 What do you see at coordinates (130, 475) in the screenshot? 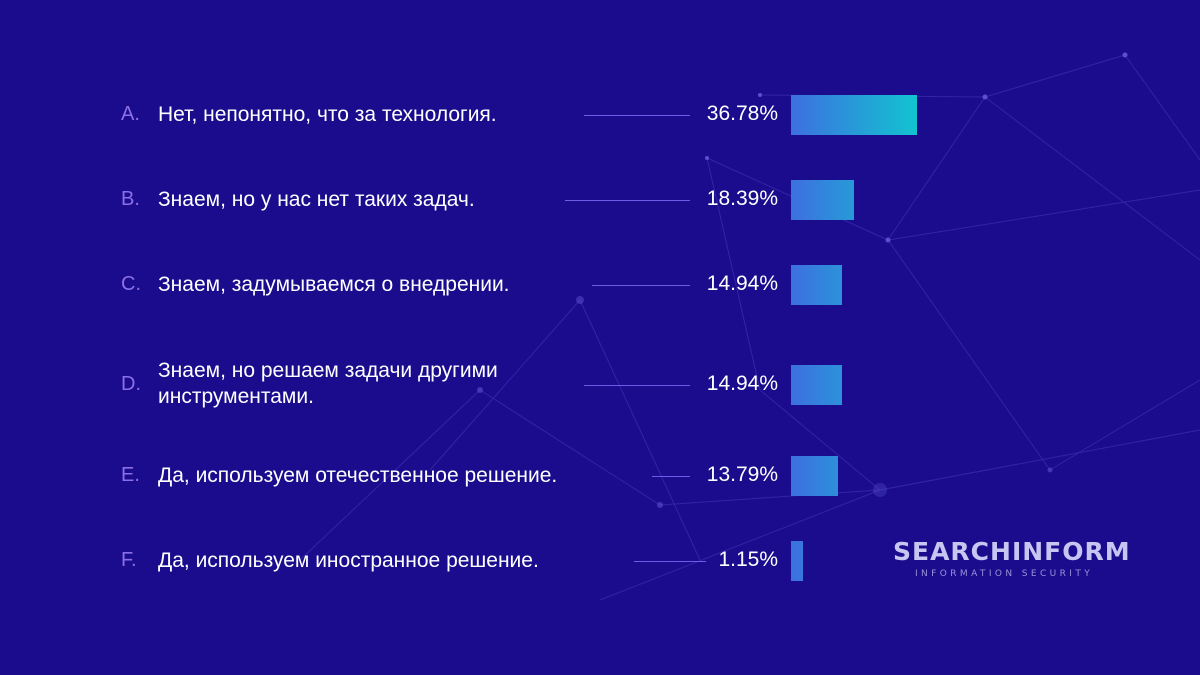
I see `option-letter: E.` at bounding box center [130, 475].